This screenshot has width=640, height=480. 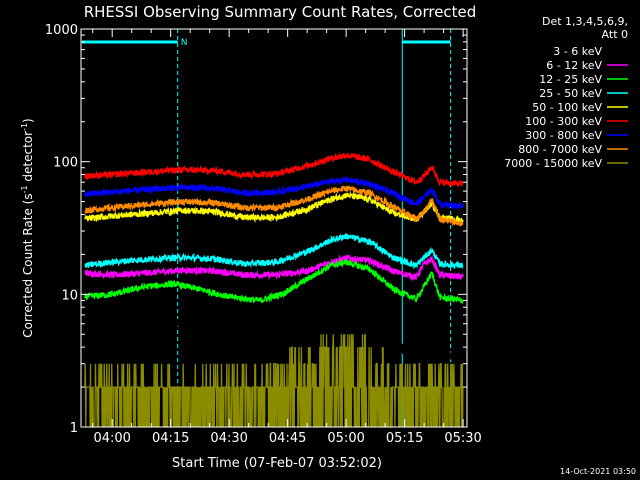 What do you see at coordinates (560, 149) in the screenshot?
I see `legend-label: 800 - 7000 keV` at bounding box center [560, 149].